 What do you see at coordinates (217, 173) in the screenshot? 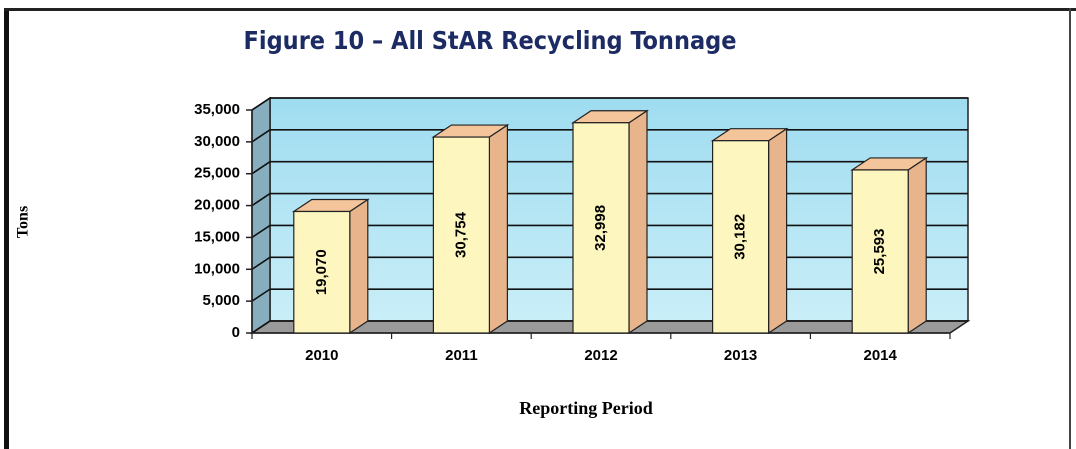
I see `y-tick-label: 25,000` at bounding box center [217, 173].